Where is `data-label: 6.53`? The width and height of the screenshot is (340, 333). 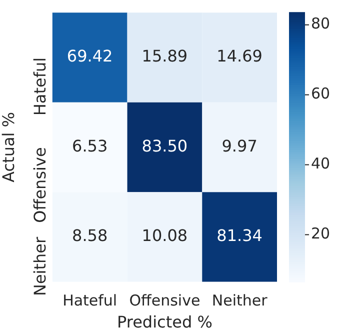 data-label: 6.53 is located at coordinates (90, 146).